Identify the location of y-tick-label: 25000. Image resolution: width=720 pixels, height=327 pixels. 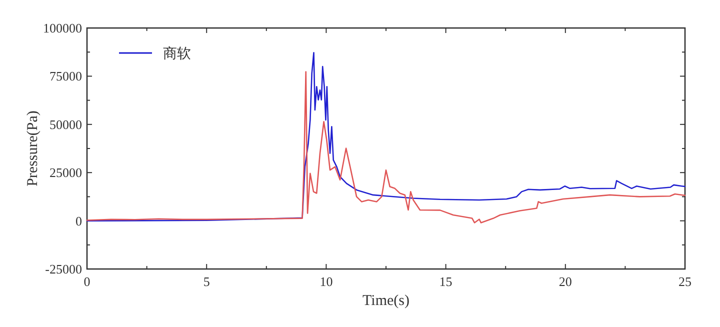
(66, 172).